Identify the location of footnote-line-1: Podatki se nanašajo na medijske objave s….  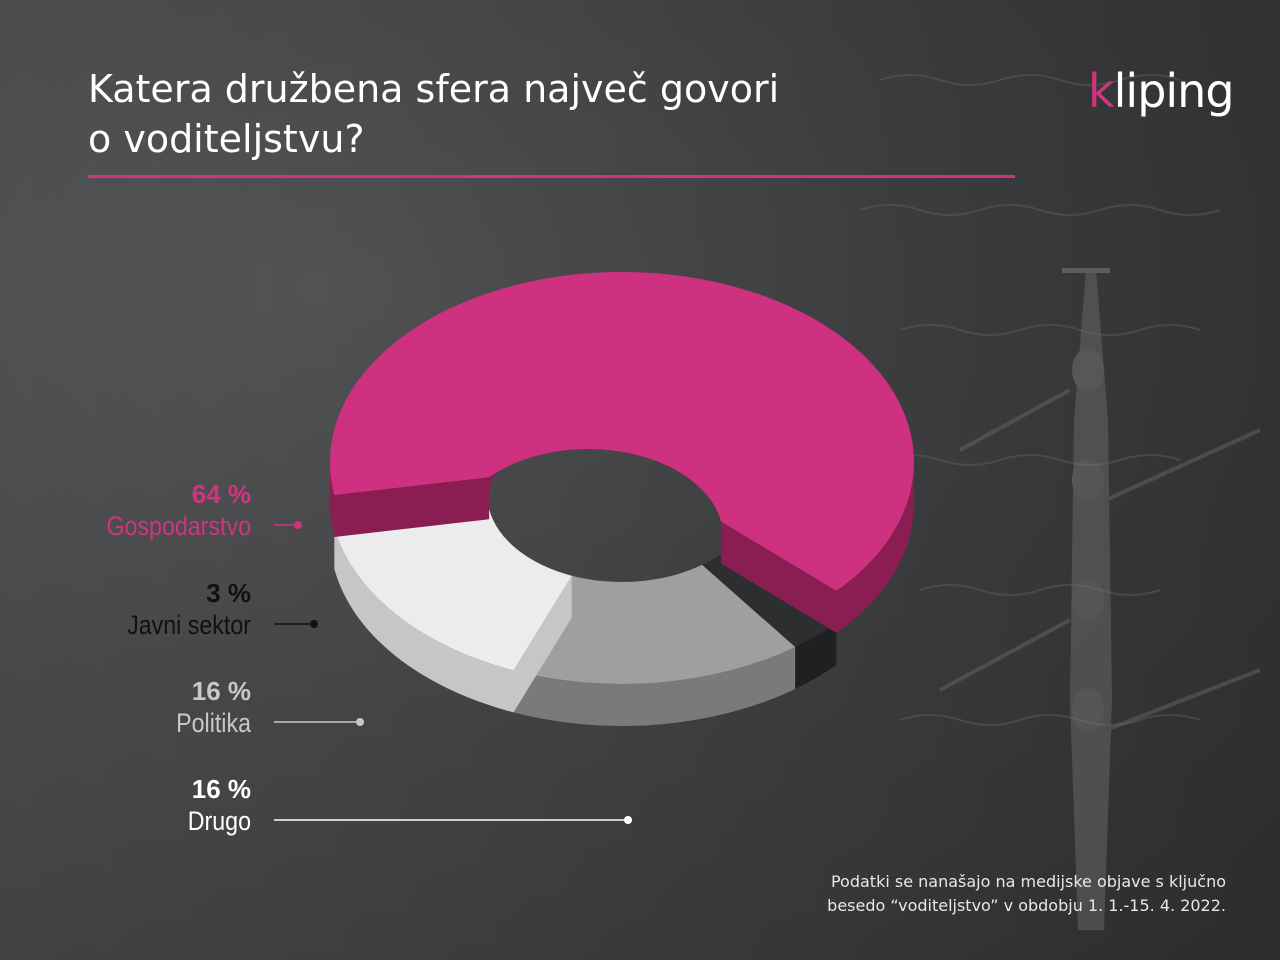
(1028, 881).